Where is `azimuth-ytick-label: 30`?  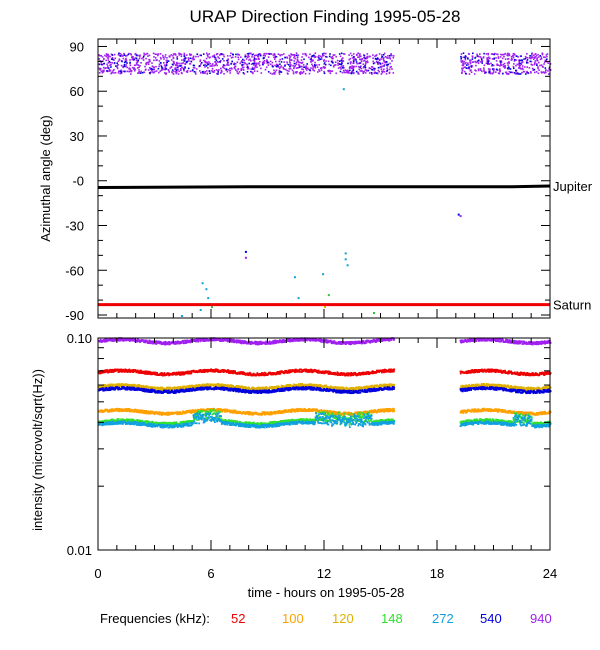 azimuth-ytick-label: 30 is located at coordinates (77, 136).